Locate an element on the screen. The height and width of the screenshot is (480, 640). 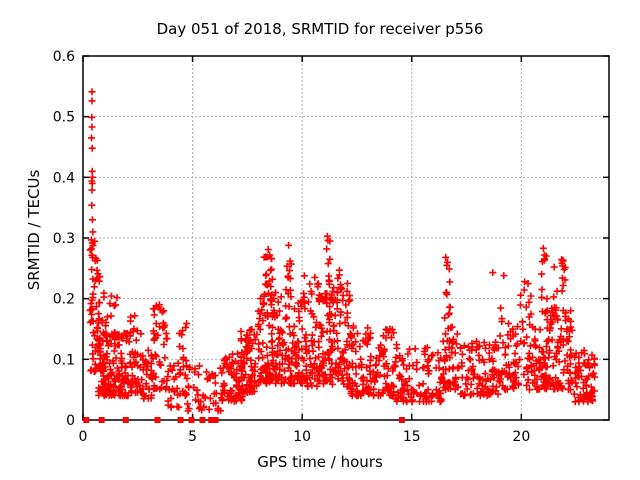
y-tick-label: 0.5 is located at coordinates (64, 118).